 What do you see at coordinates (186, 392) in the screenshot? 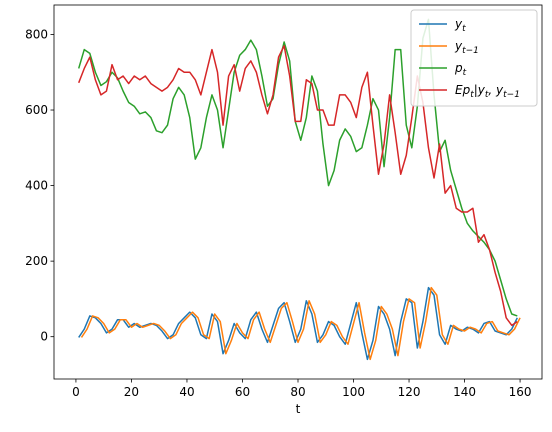
I see `x-tick-label-40: 40` at bounding box center [186, 392].